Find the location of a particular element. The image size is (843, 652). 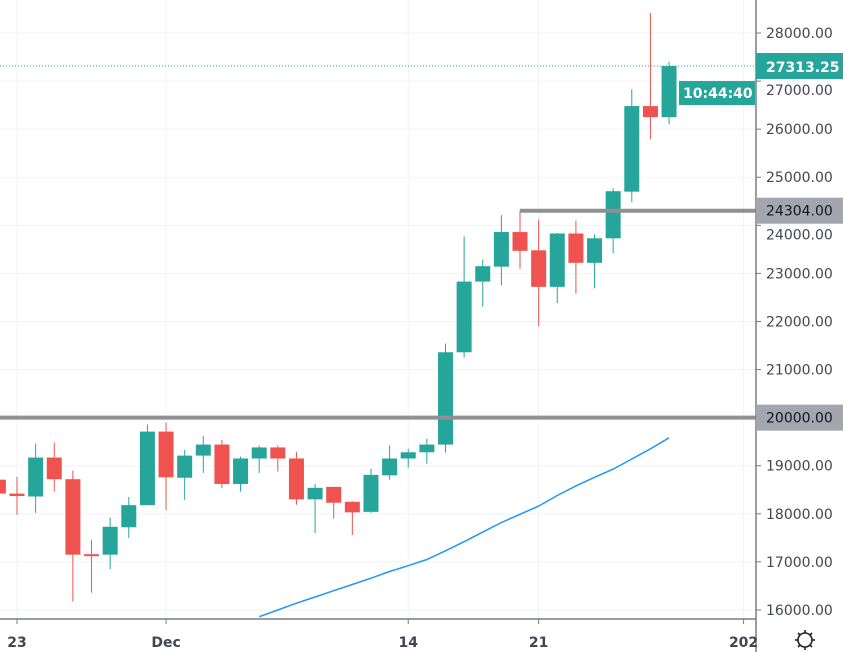

horizontal-line-price-label: 24304.00 is located at coordinates (799, 212).